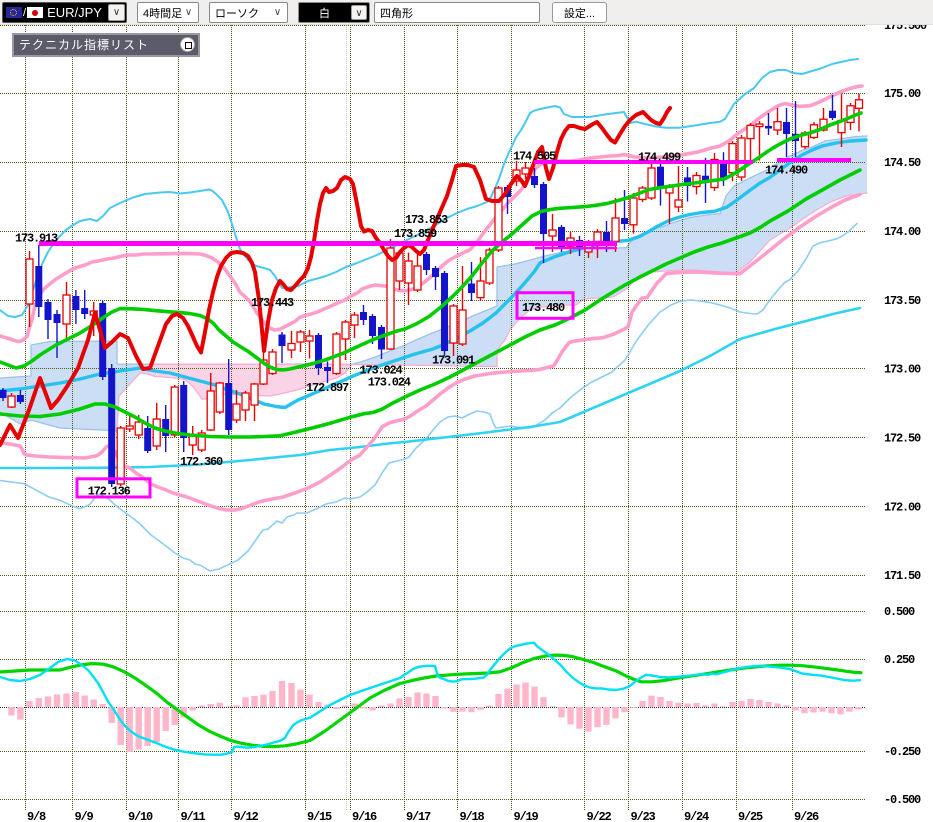 This screenshot has width=933, height=822. Describe the element at coordinates (659, 158) in the screenshot. I see `svg-text: 174.499` at that location.